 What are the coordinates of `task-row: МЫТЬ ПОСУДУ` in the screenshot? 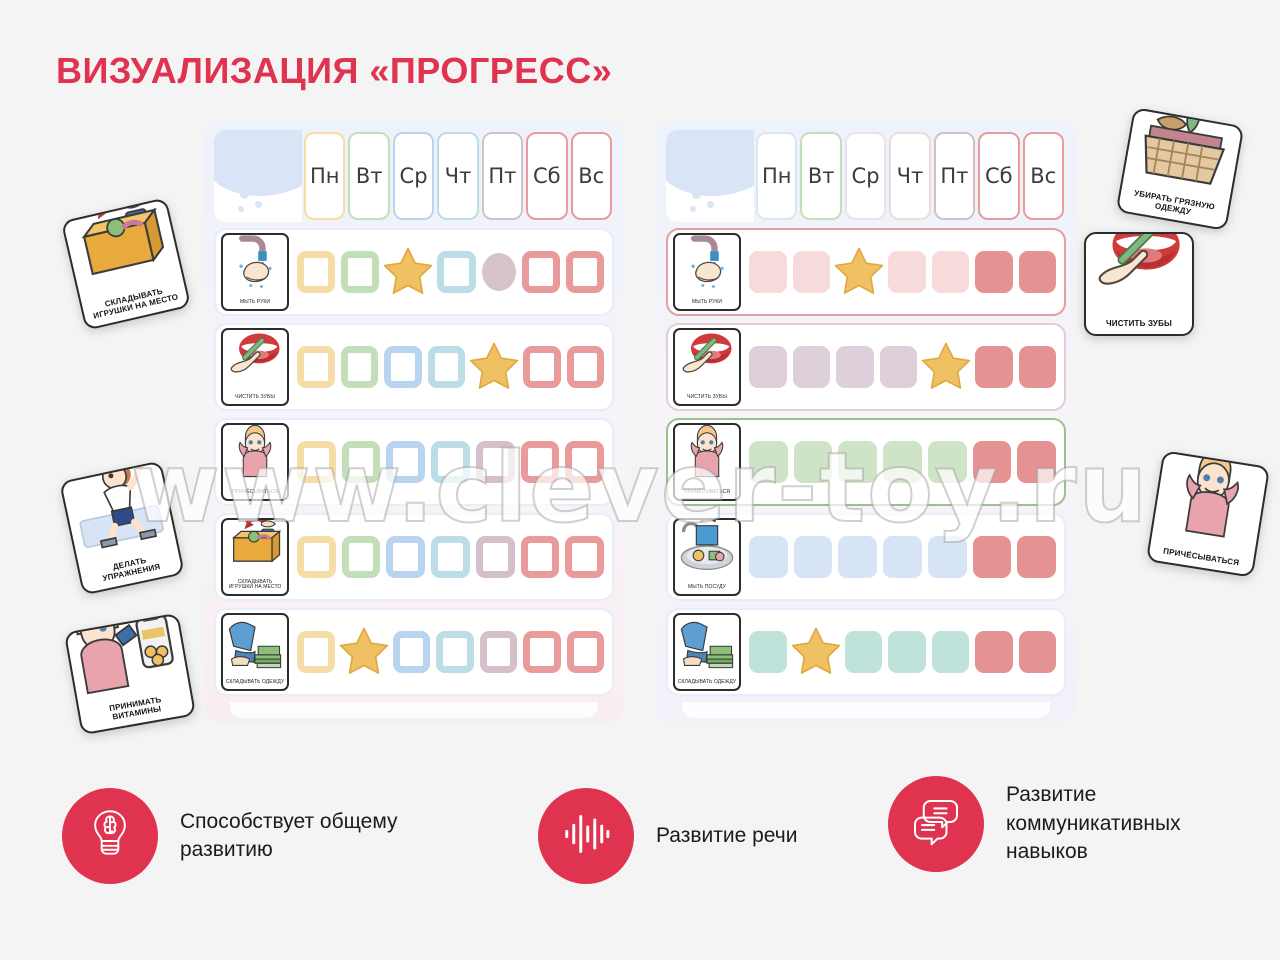 It's located at (866, 557).